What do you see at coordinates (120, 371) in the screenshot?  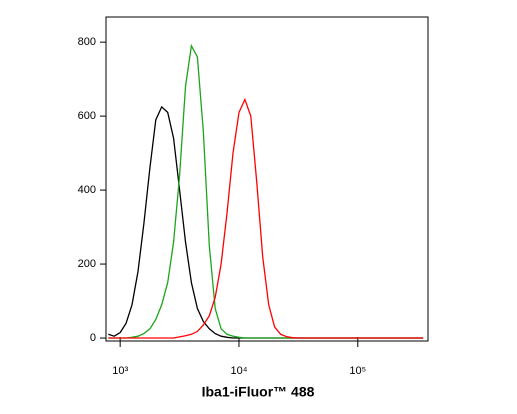 I see `x-tick-label: 10³` at bounding box center [120, 371].